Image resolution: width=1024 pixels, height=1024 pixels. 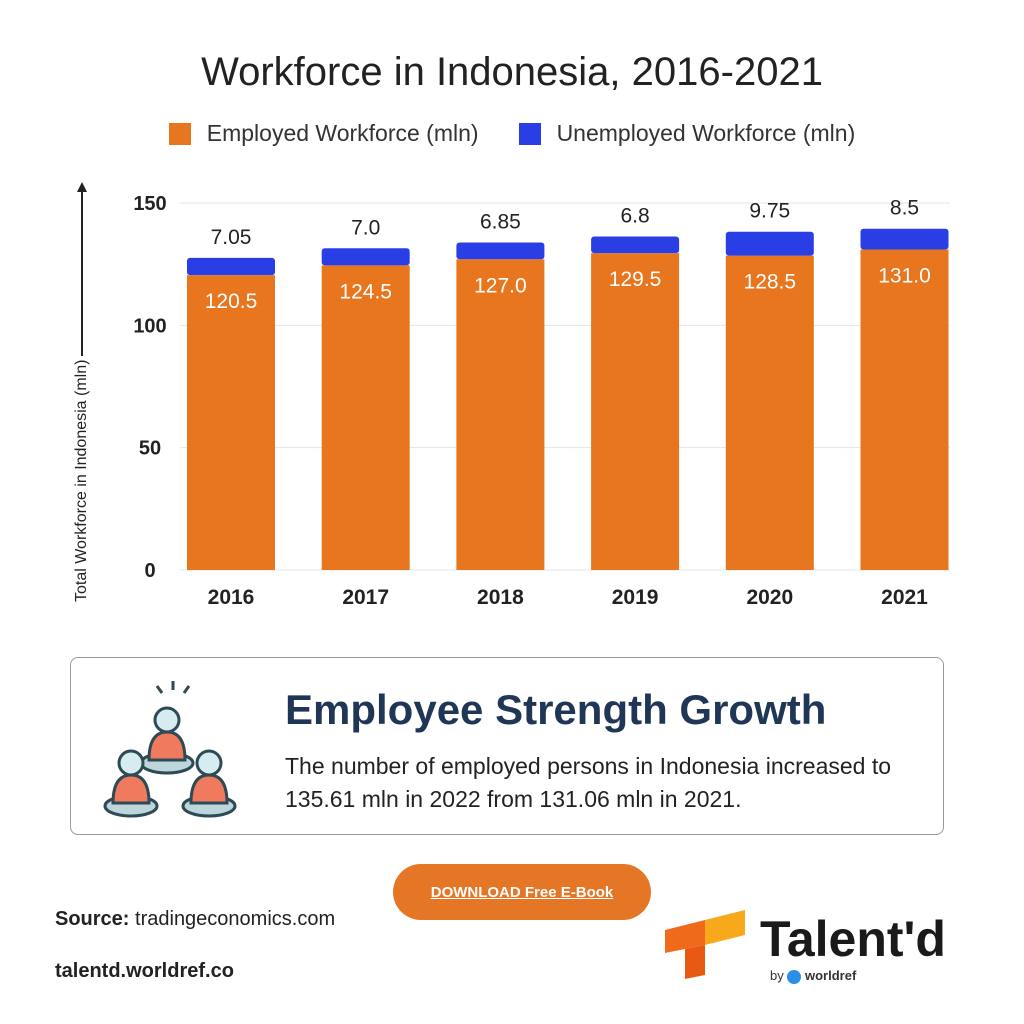 What do you see at coordinates (144, 971) in the screenshot?
I see `site-link: talentd.worldref.co` at bounding box center [144, 971].